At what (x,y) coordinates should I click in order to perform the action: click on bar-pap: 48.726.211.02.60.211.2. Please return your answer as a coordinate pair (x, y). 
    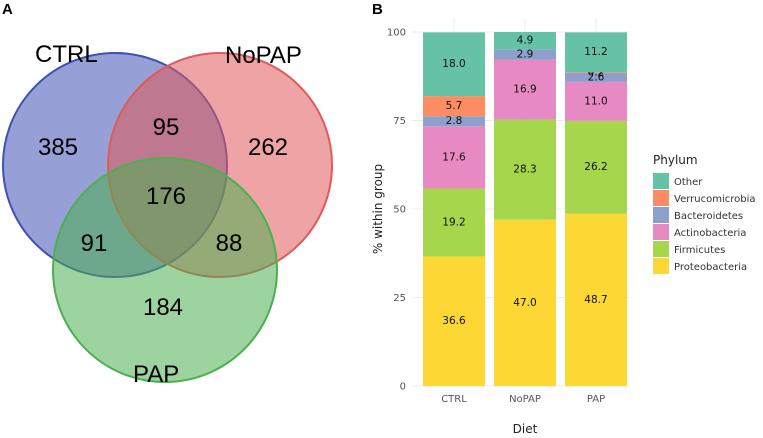
    Looking at the image, I should click on (596, 209).